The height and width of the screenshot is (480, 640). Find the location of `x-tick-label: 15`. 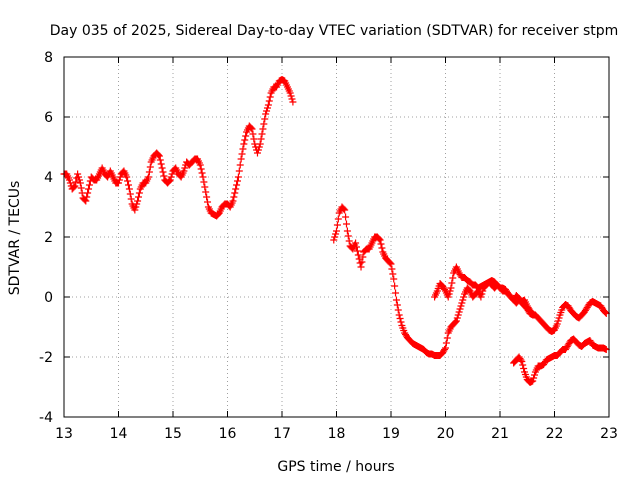

x-tick-label: 15 is located at coordinates (173, 434).